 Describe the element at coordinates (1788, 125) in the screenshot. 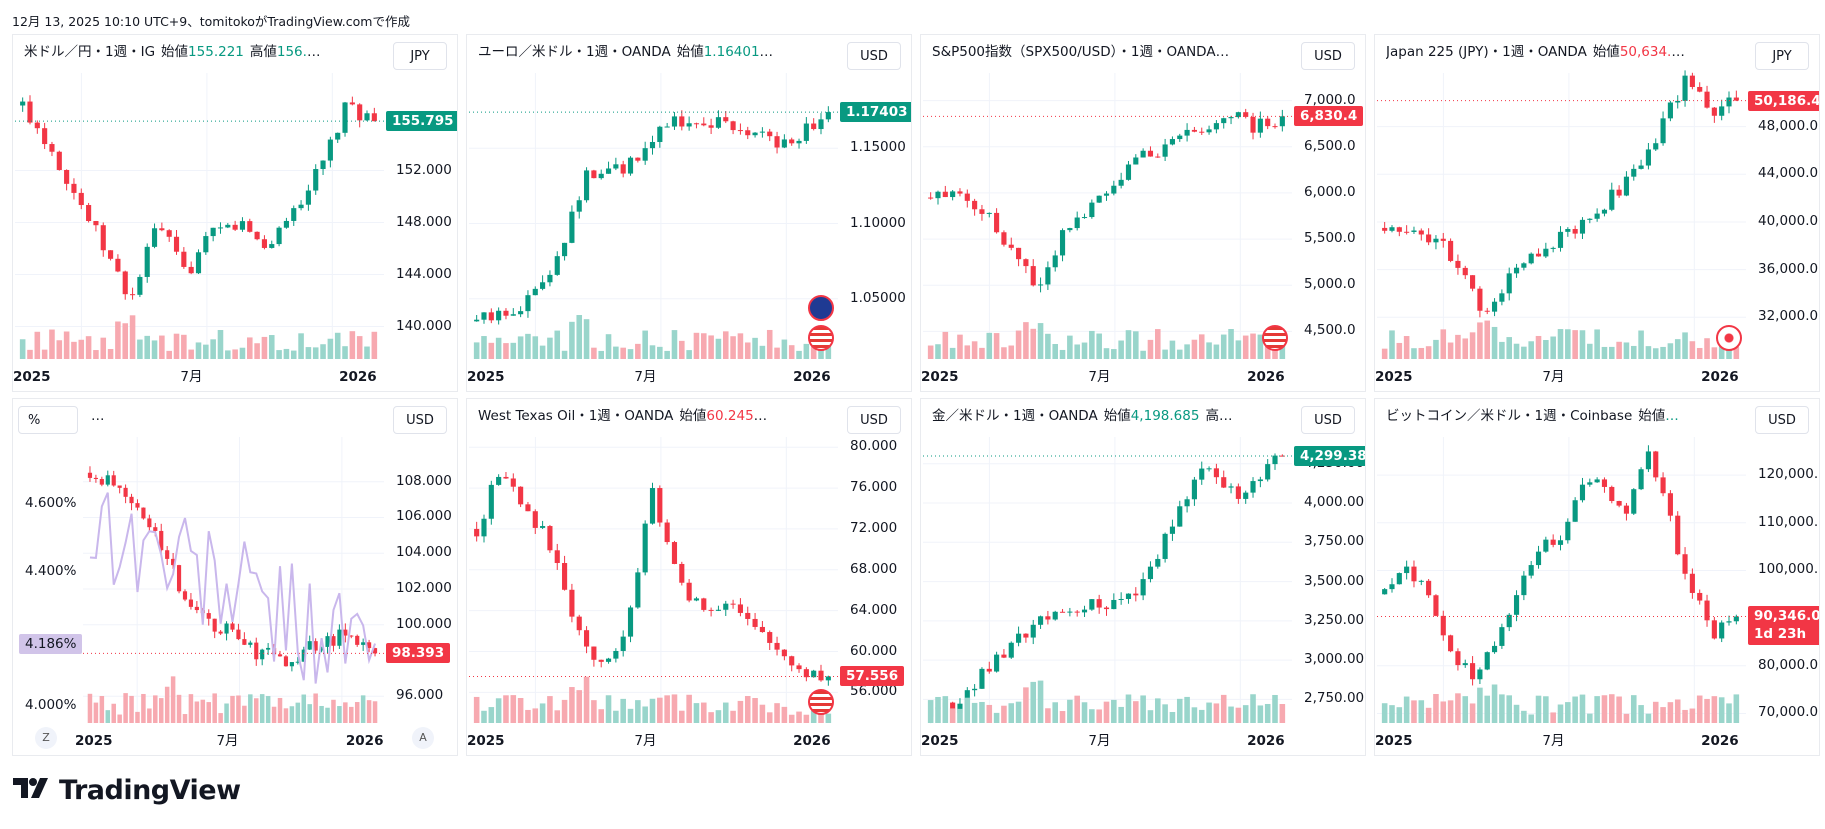

I see `price-tick-label: 48,000.0` at that location.